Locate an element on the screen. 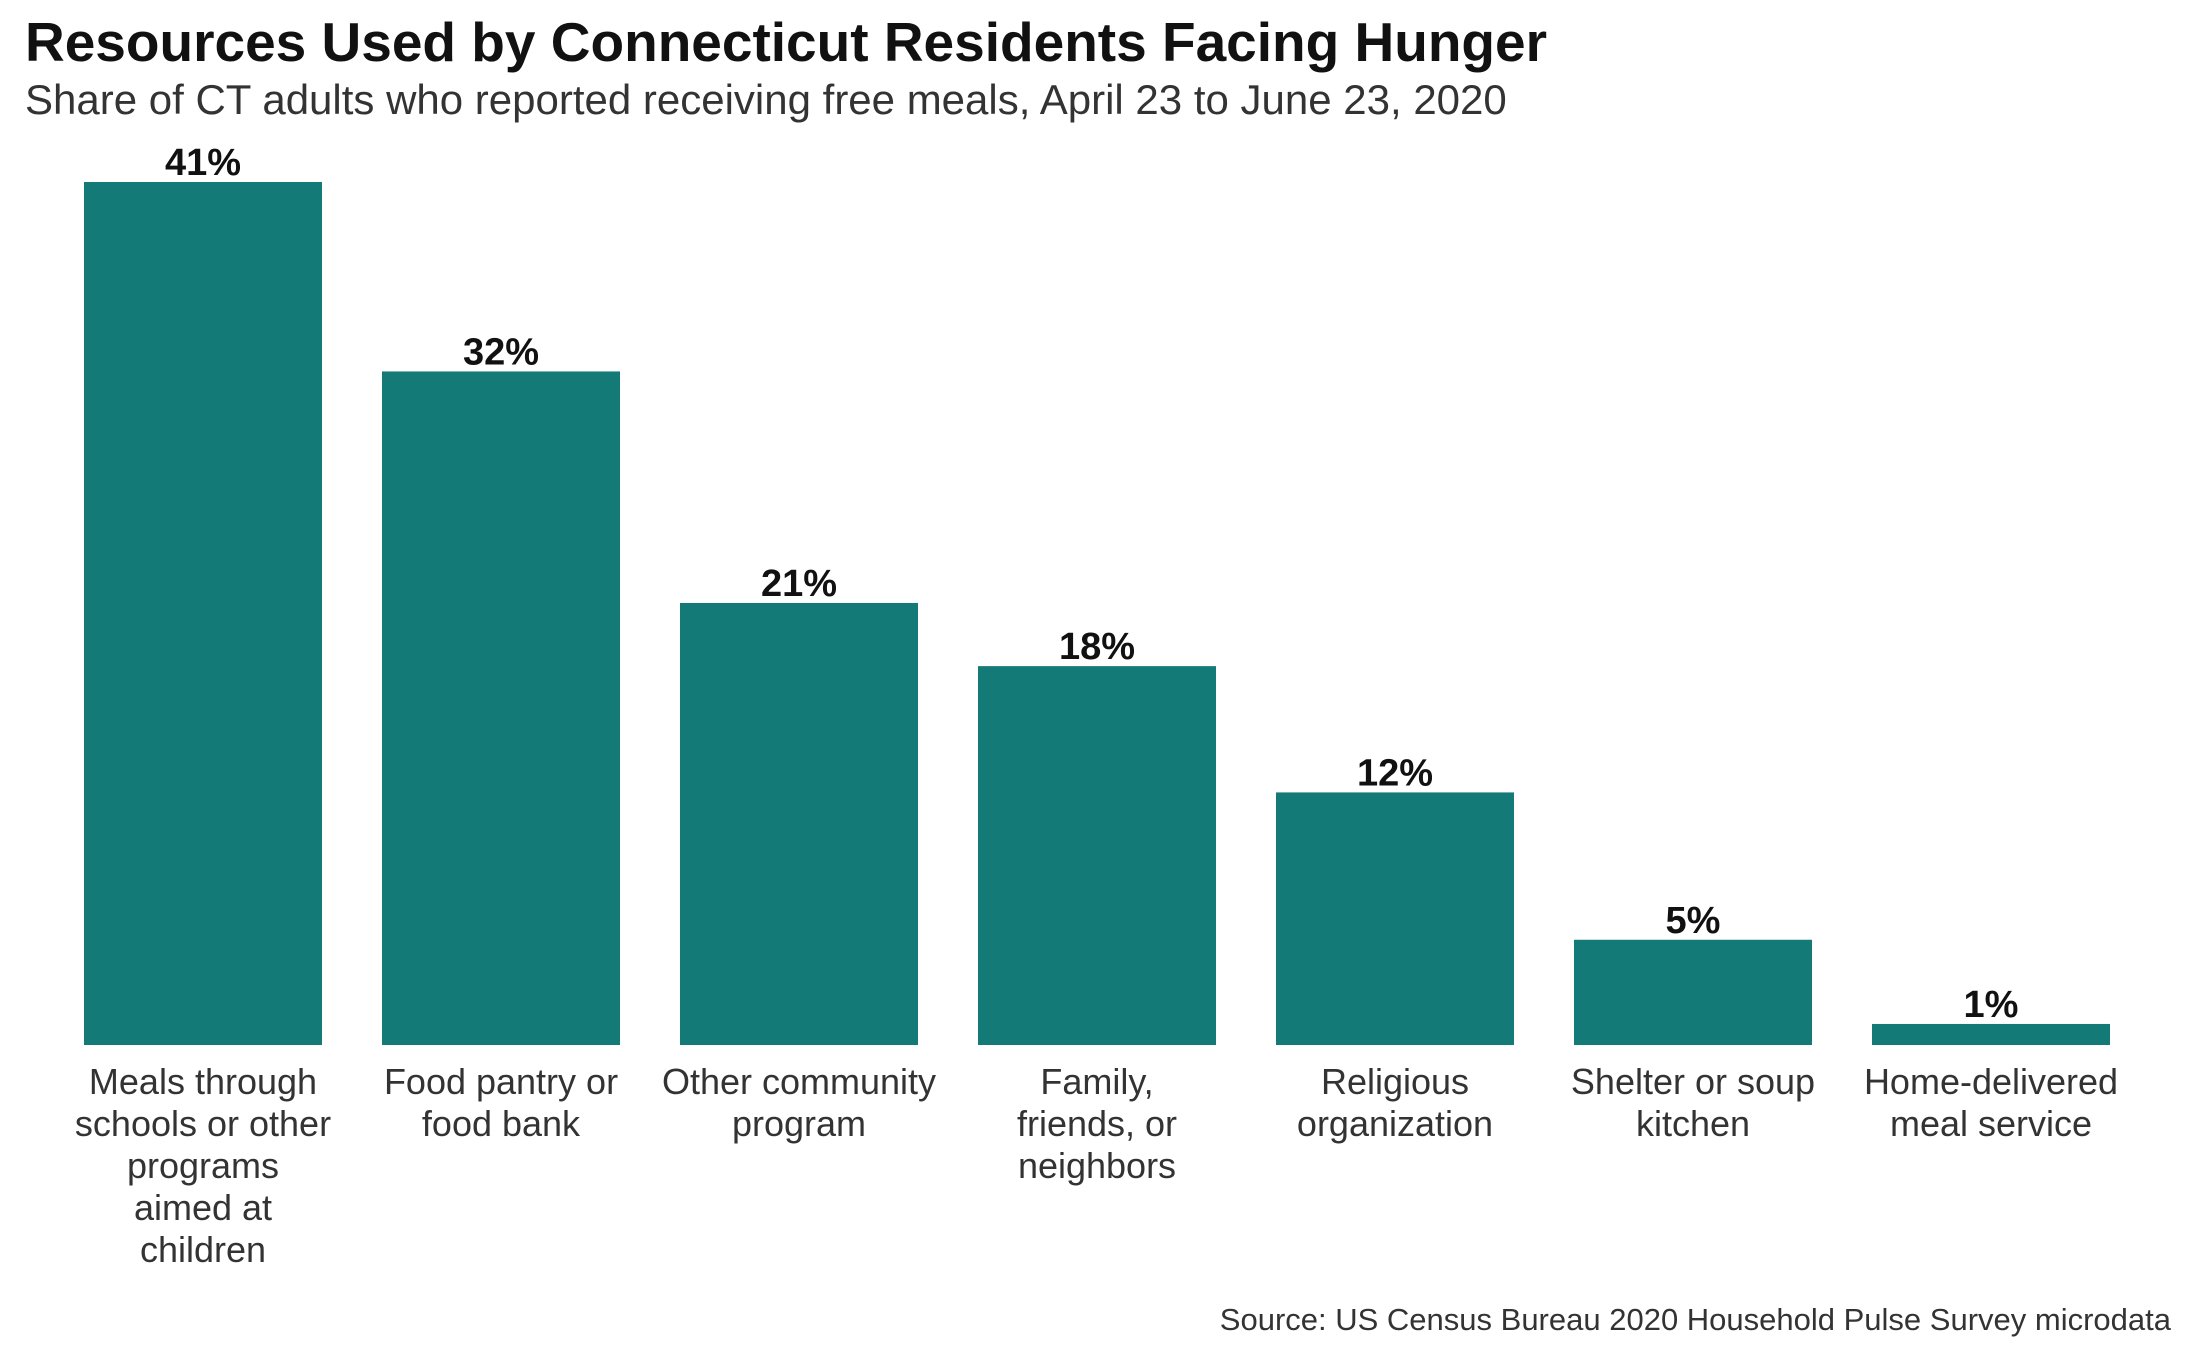 The height and width of the screenshot is (1351, 2187). category-label-6: Shelter or soup kitchen is located at coordinates (1693, 1102).